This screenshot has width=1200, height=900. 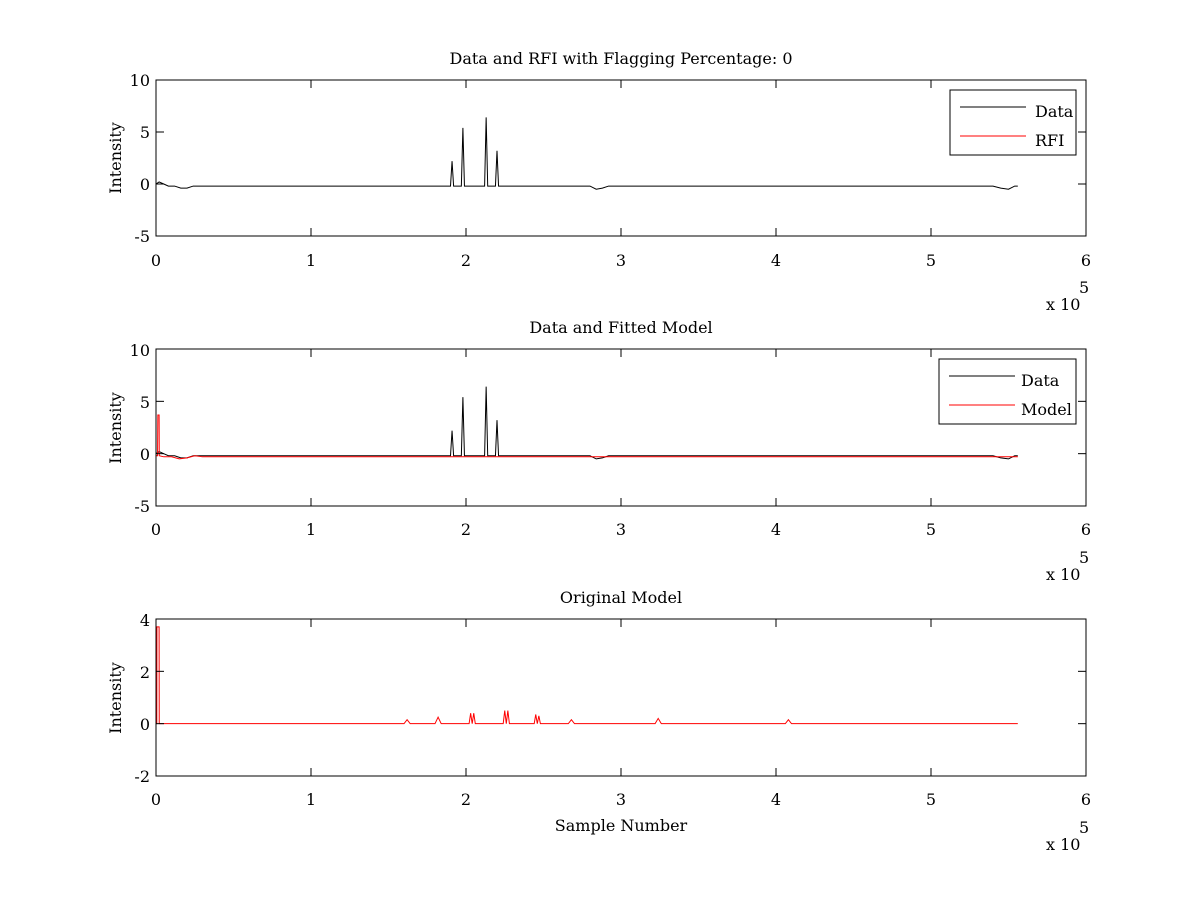 What do you see at coordinates (586, 153) in the screenshot?
I see `series-line-data` at bounding box center [586, 153].